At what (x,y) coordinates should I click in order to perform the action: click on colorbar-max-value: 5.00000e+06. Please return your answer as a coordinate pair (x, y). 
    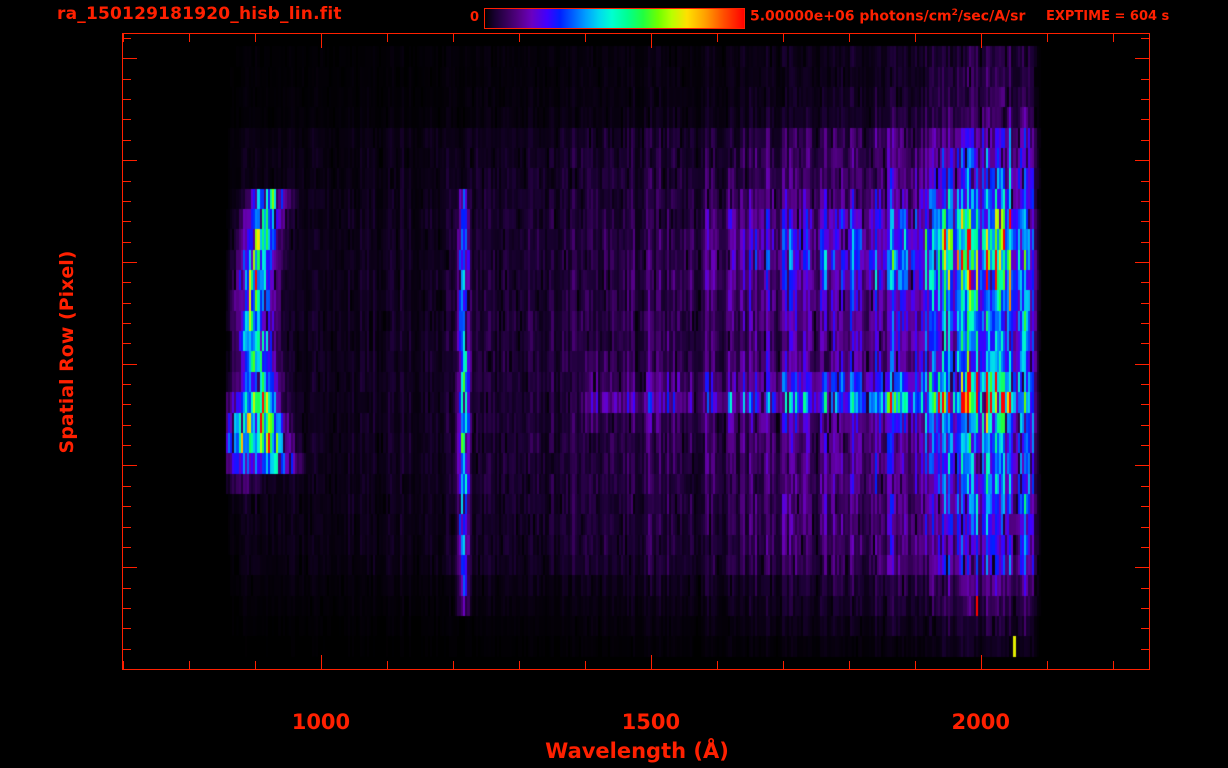
    Looking at the image, I should click on (802, 16).